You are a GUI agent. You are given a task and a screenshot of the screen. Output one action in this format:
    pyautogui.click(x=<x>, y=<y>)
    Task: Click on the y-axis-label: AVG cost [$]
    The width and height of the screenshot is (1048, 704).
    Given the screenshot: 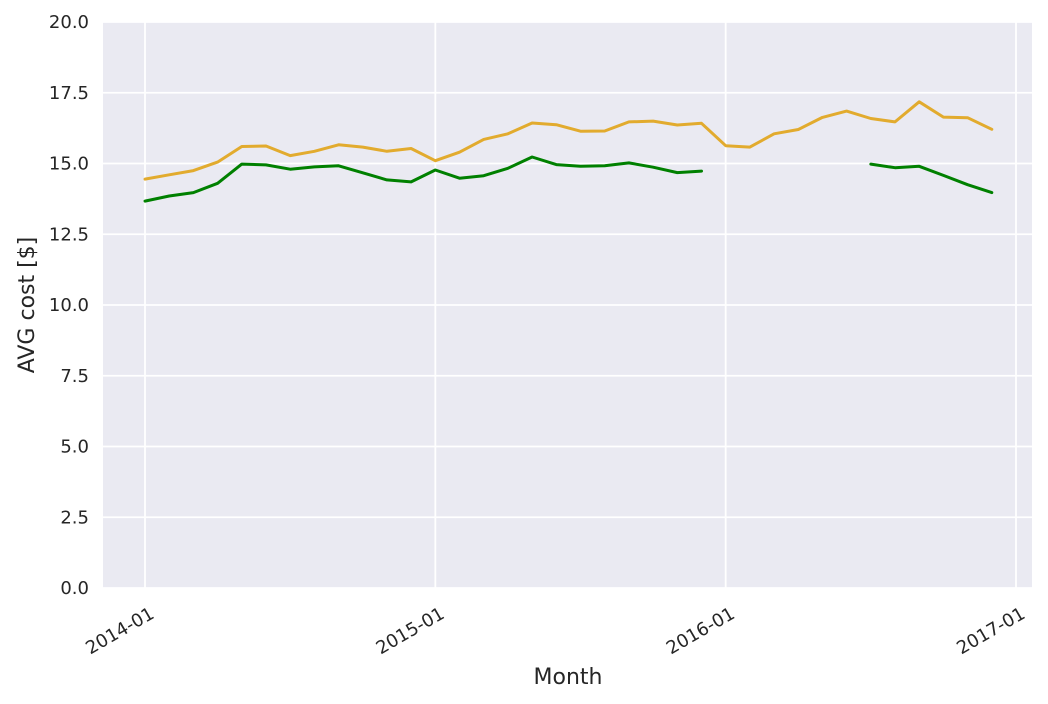 What is the action you would take?
    pyautogui.click(x=27, y=305)
    